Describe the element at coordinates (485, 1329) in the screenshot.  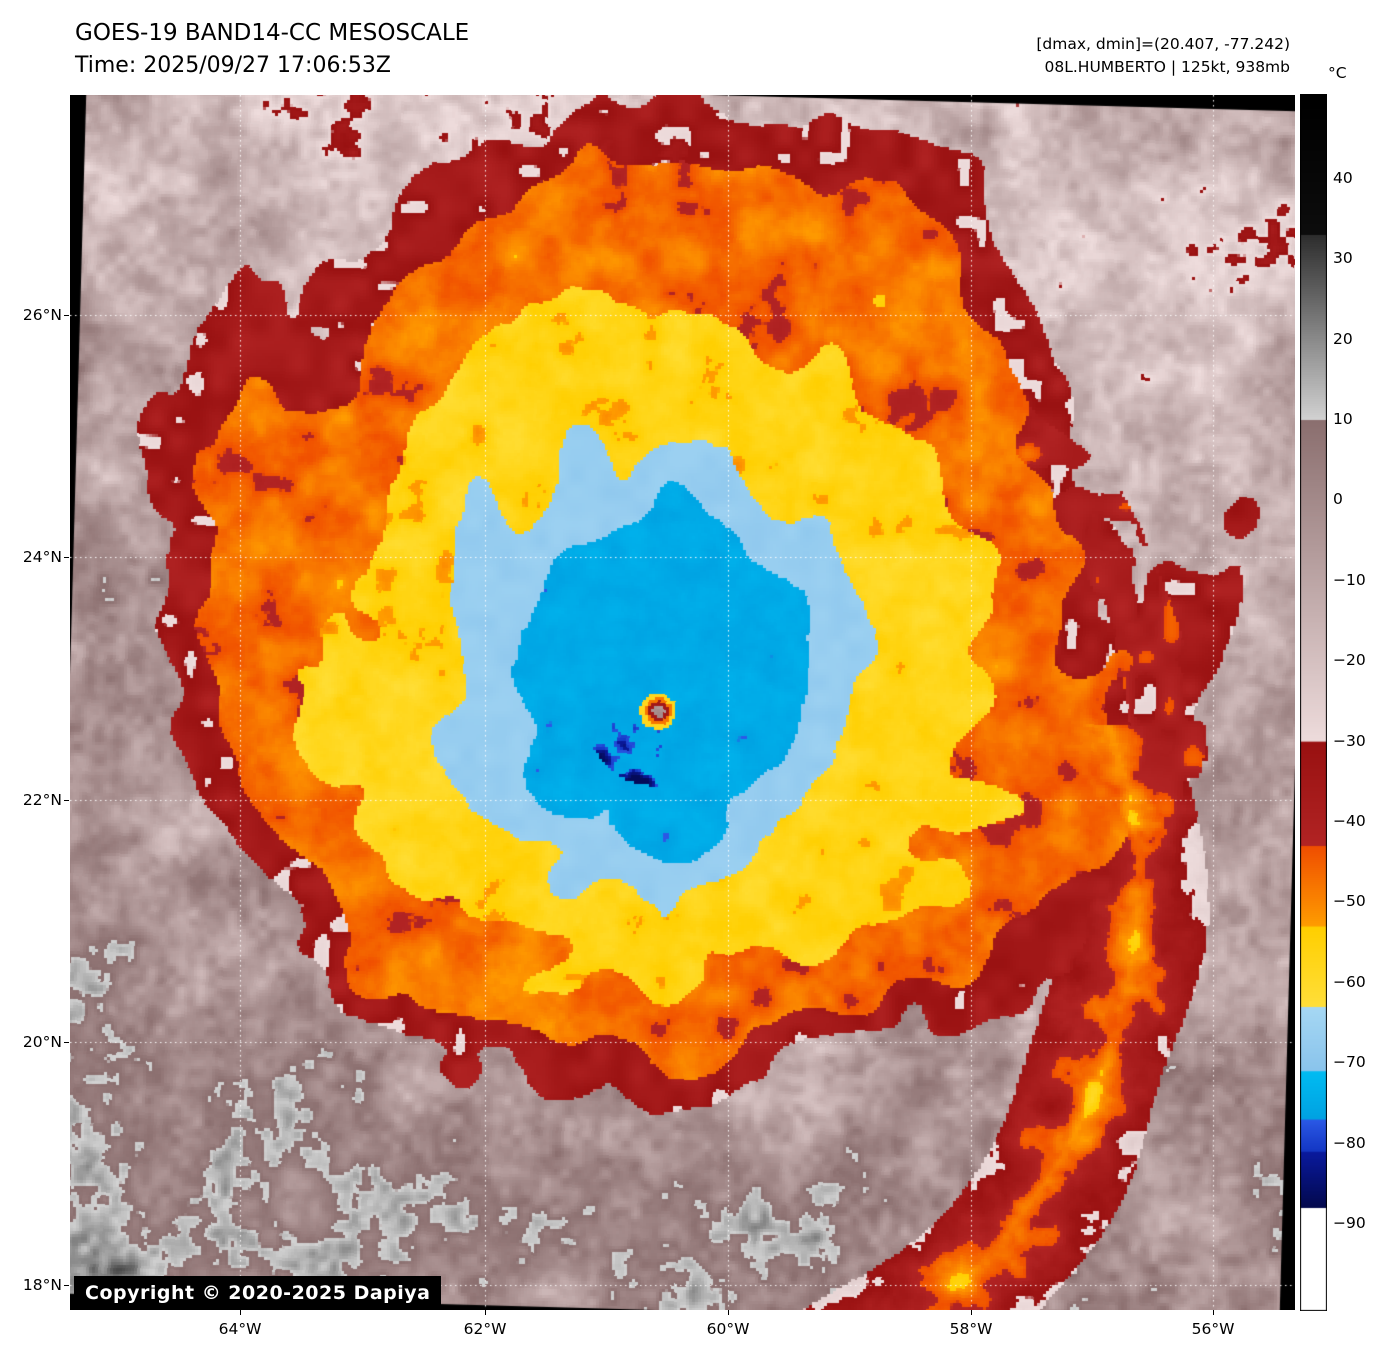
I see `lon-label: 62°W` at that location.